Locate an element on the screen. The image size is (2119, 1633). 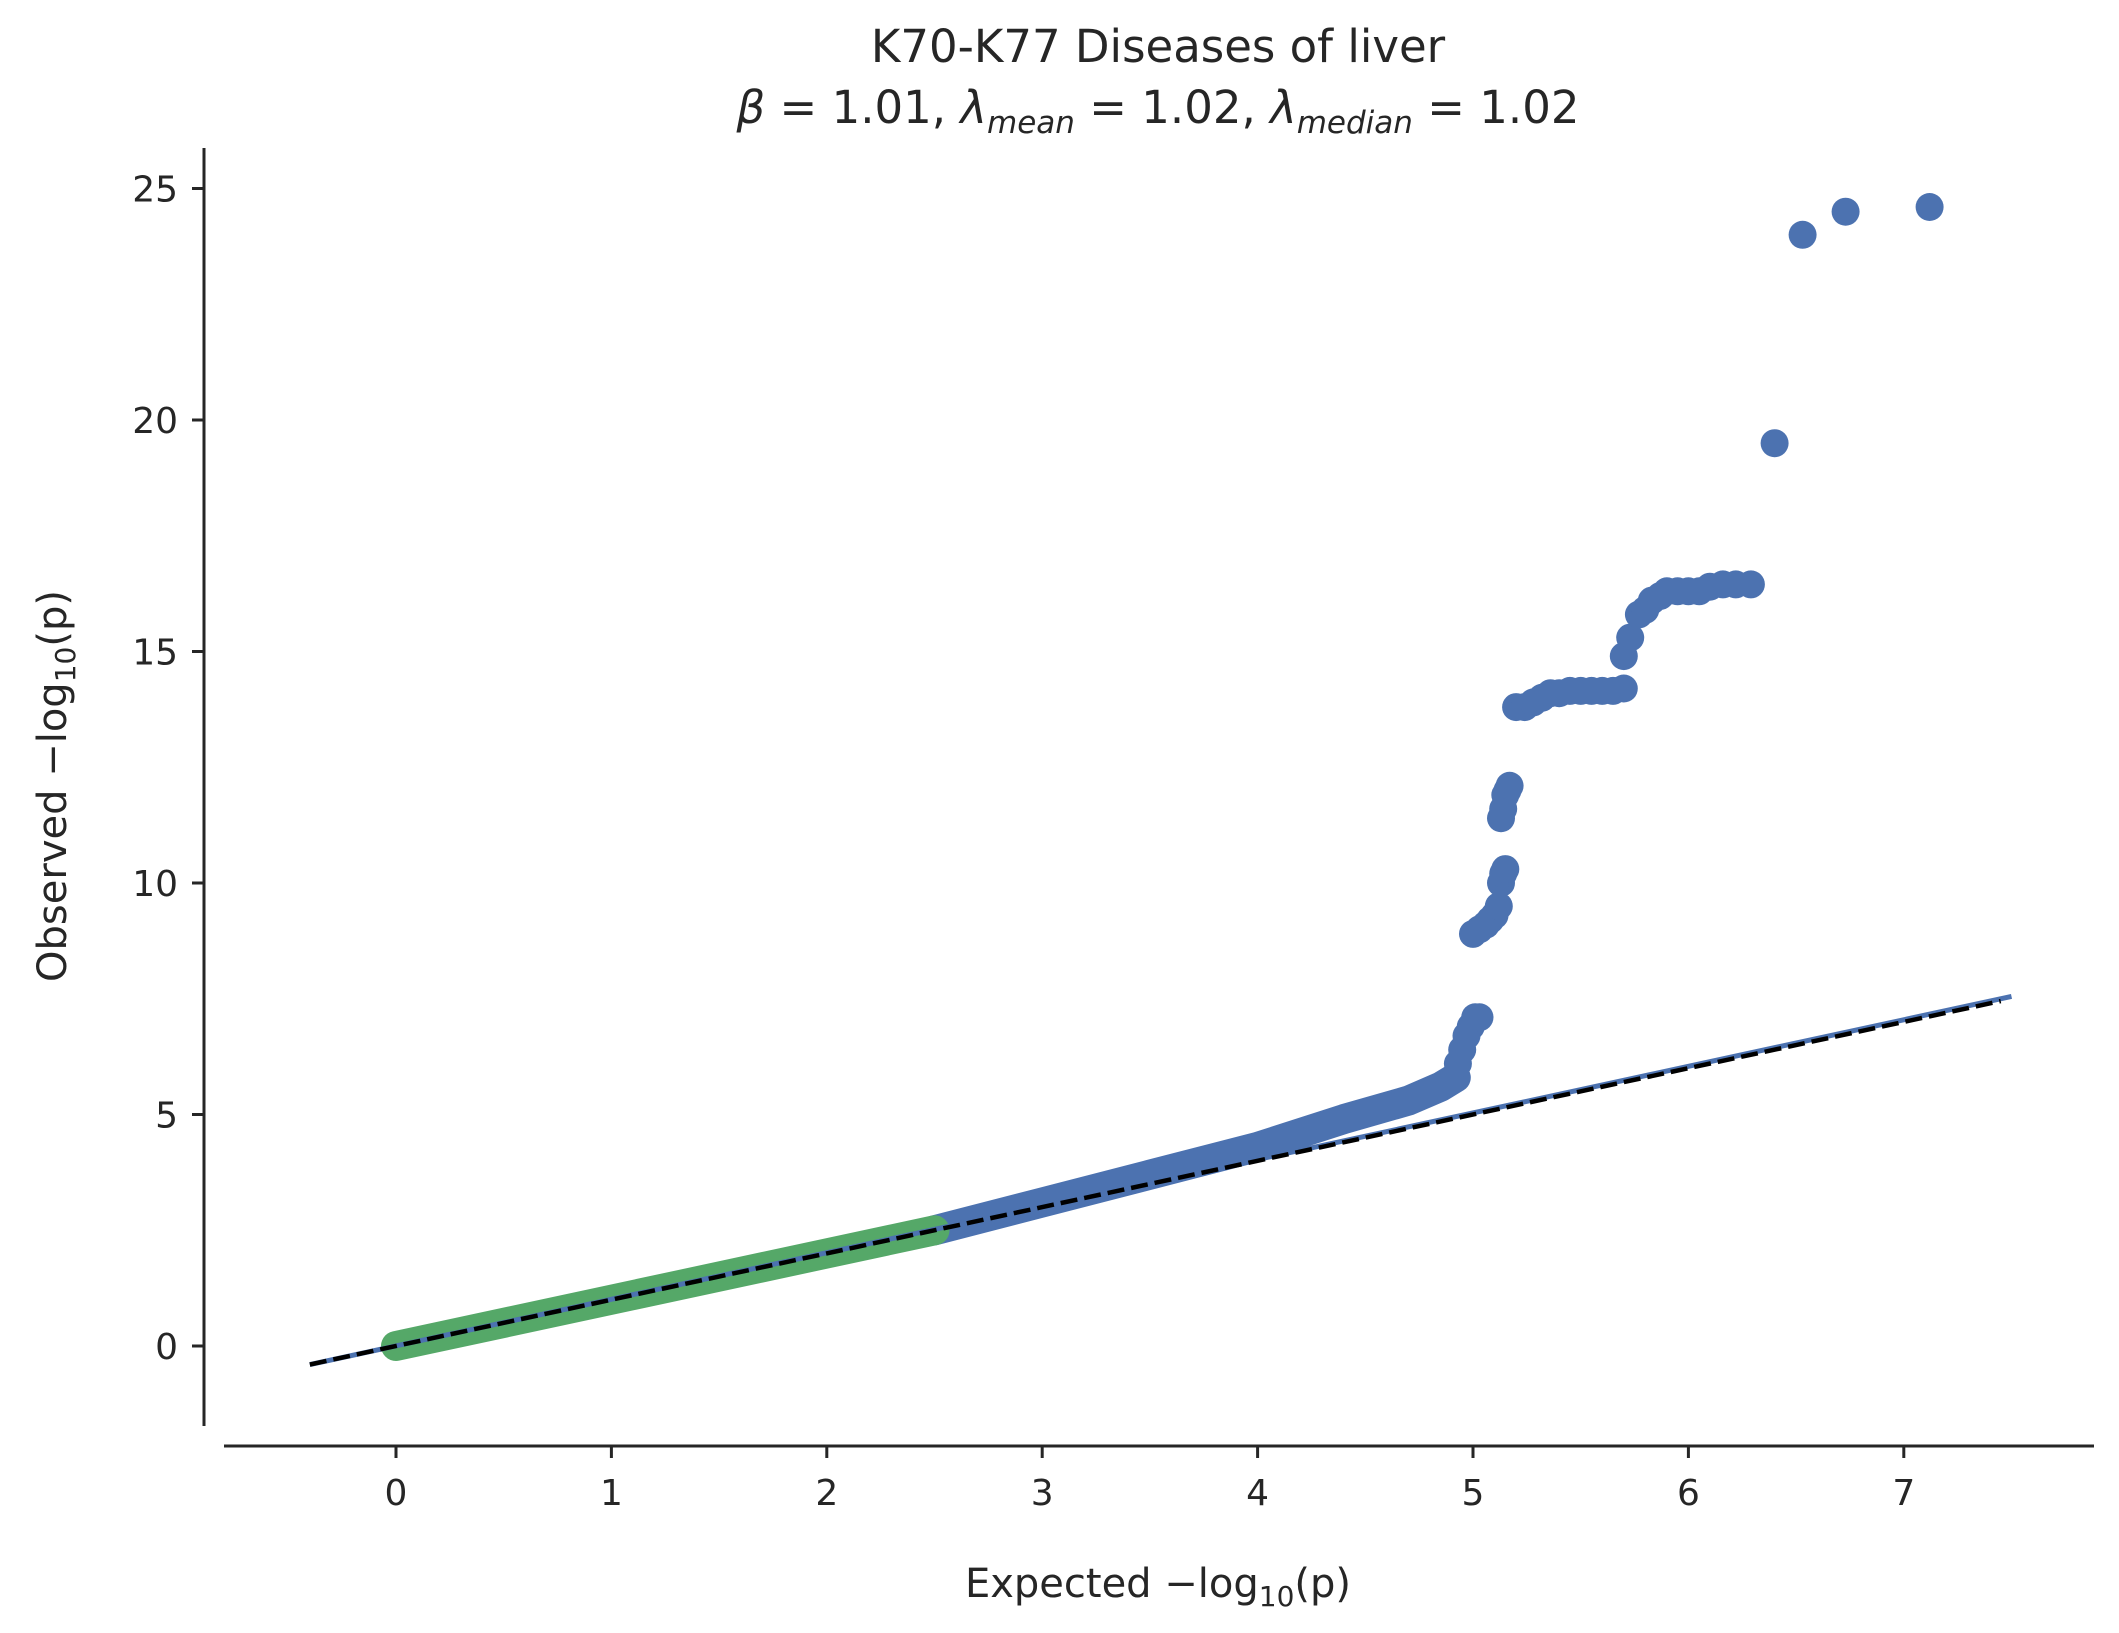
point-bands is located at coordinates (926, 1211).